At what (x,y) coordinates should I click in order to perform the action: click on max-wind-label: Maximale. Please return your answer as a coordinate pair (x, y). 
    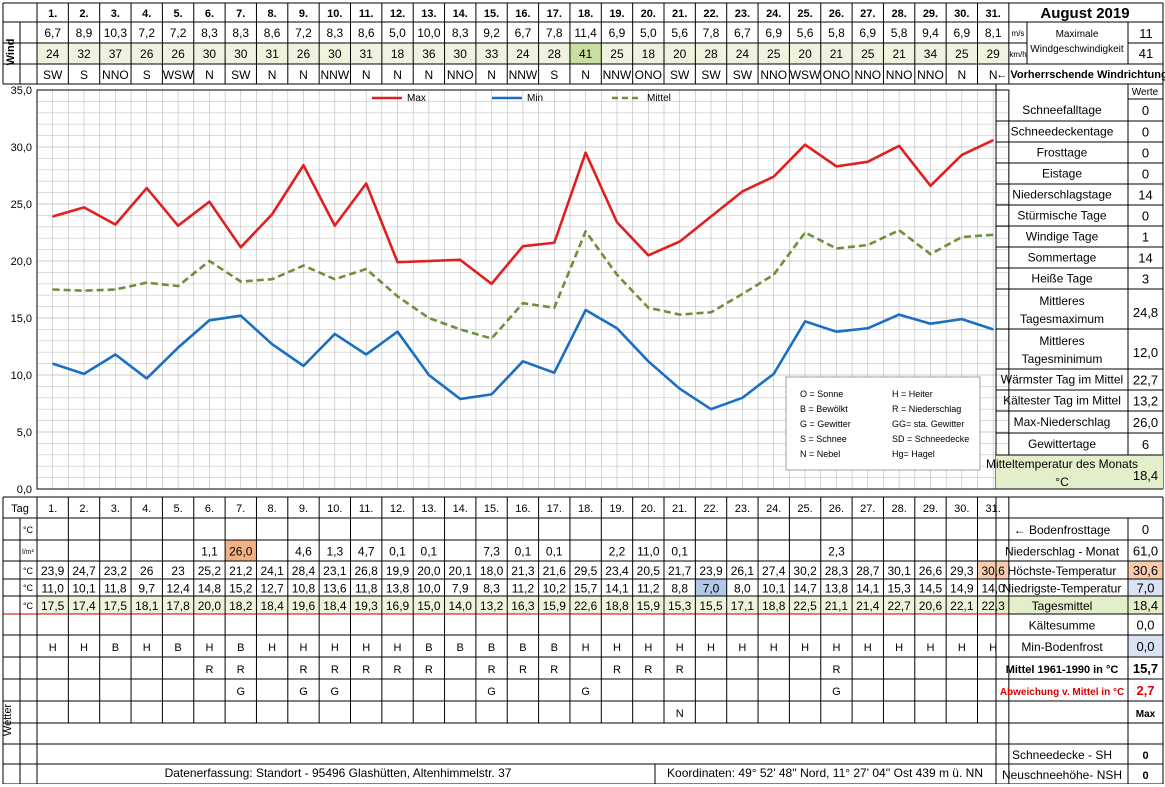
    Looking at the image, I should click on (1077, 34).